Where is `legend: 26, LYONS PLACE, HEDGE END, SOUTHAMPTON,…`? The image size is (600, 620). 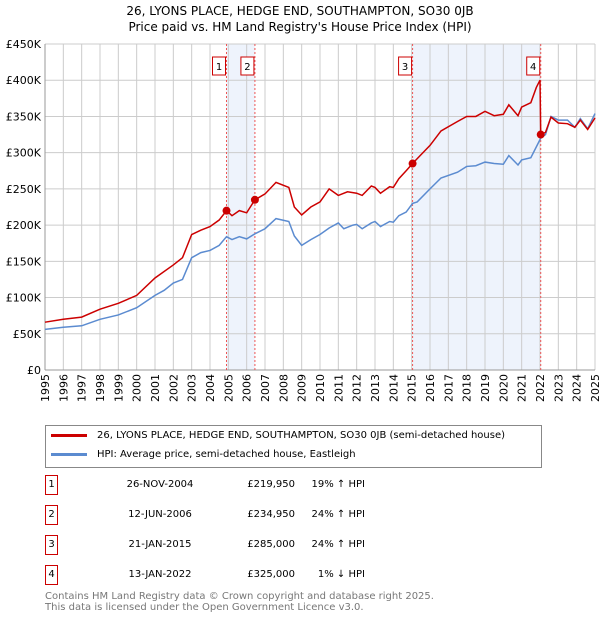
legend: 26, LYONS PLACE, HEDGE END, SOUTHAMPTON,… is located at coordinates (293, 446).